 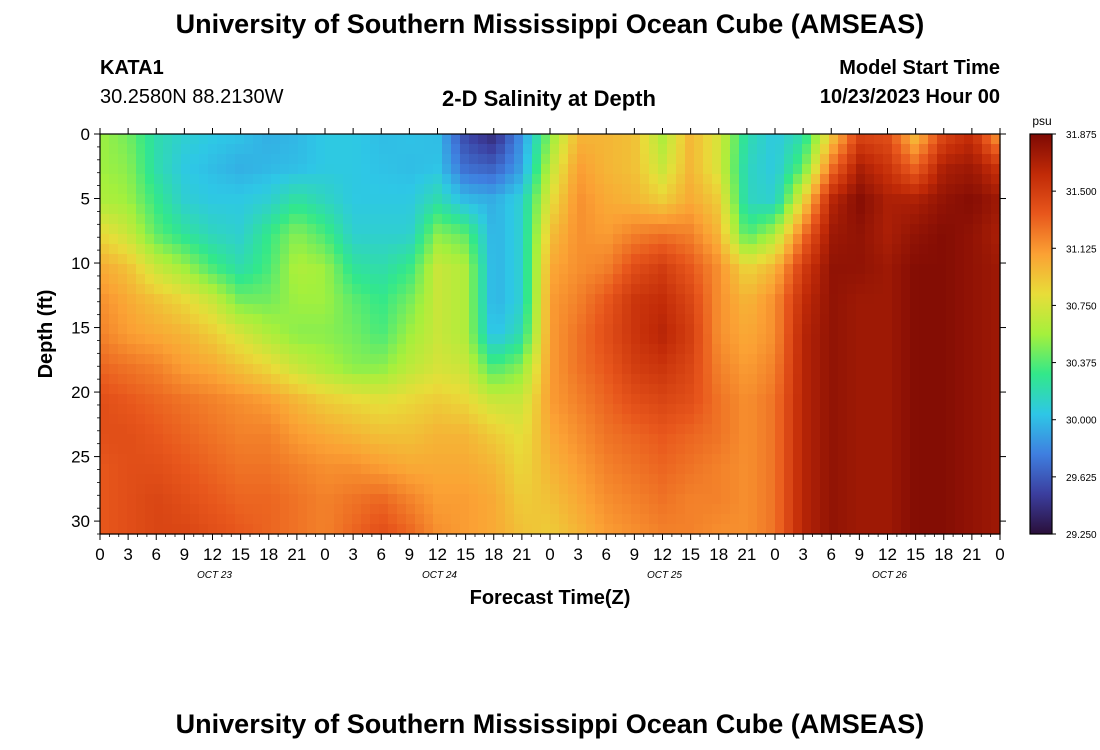 I want to click on x-tick-label: 3, so click(x=127, y=554).